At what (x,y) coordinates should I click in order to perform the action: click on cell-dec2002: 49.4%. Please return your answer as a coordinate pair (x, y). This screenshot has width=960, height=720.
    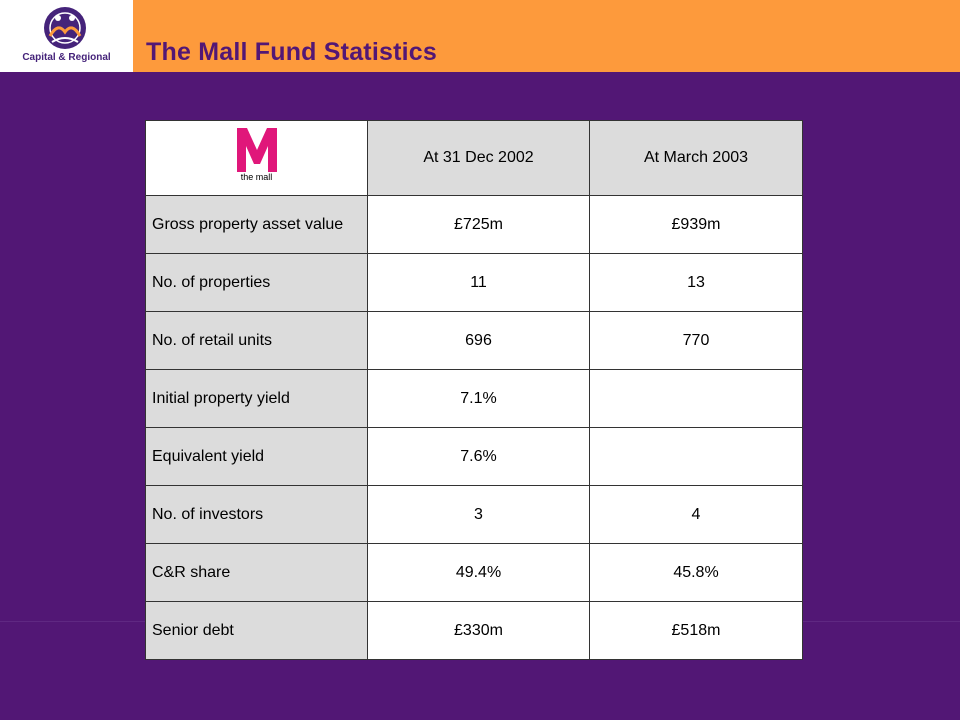
    Looking at the image, I should click on (478, 572).